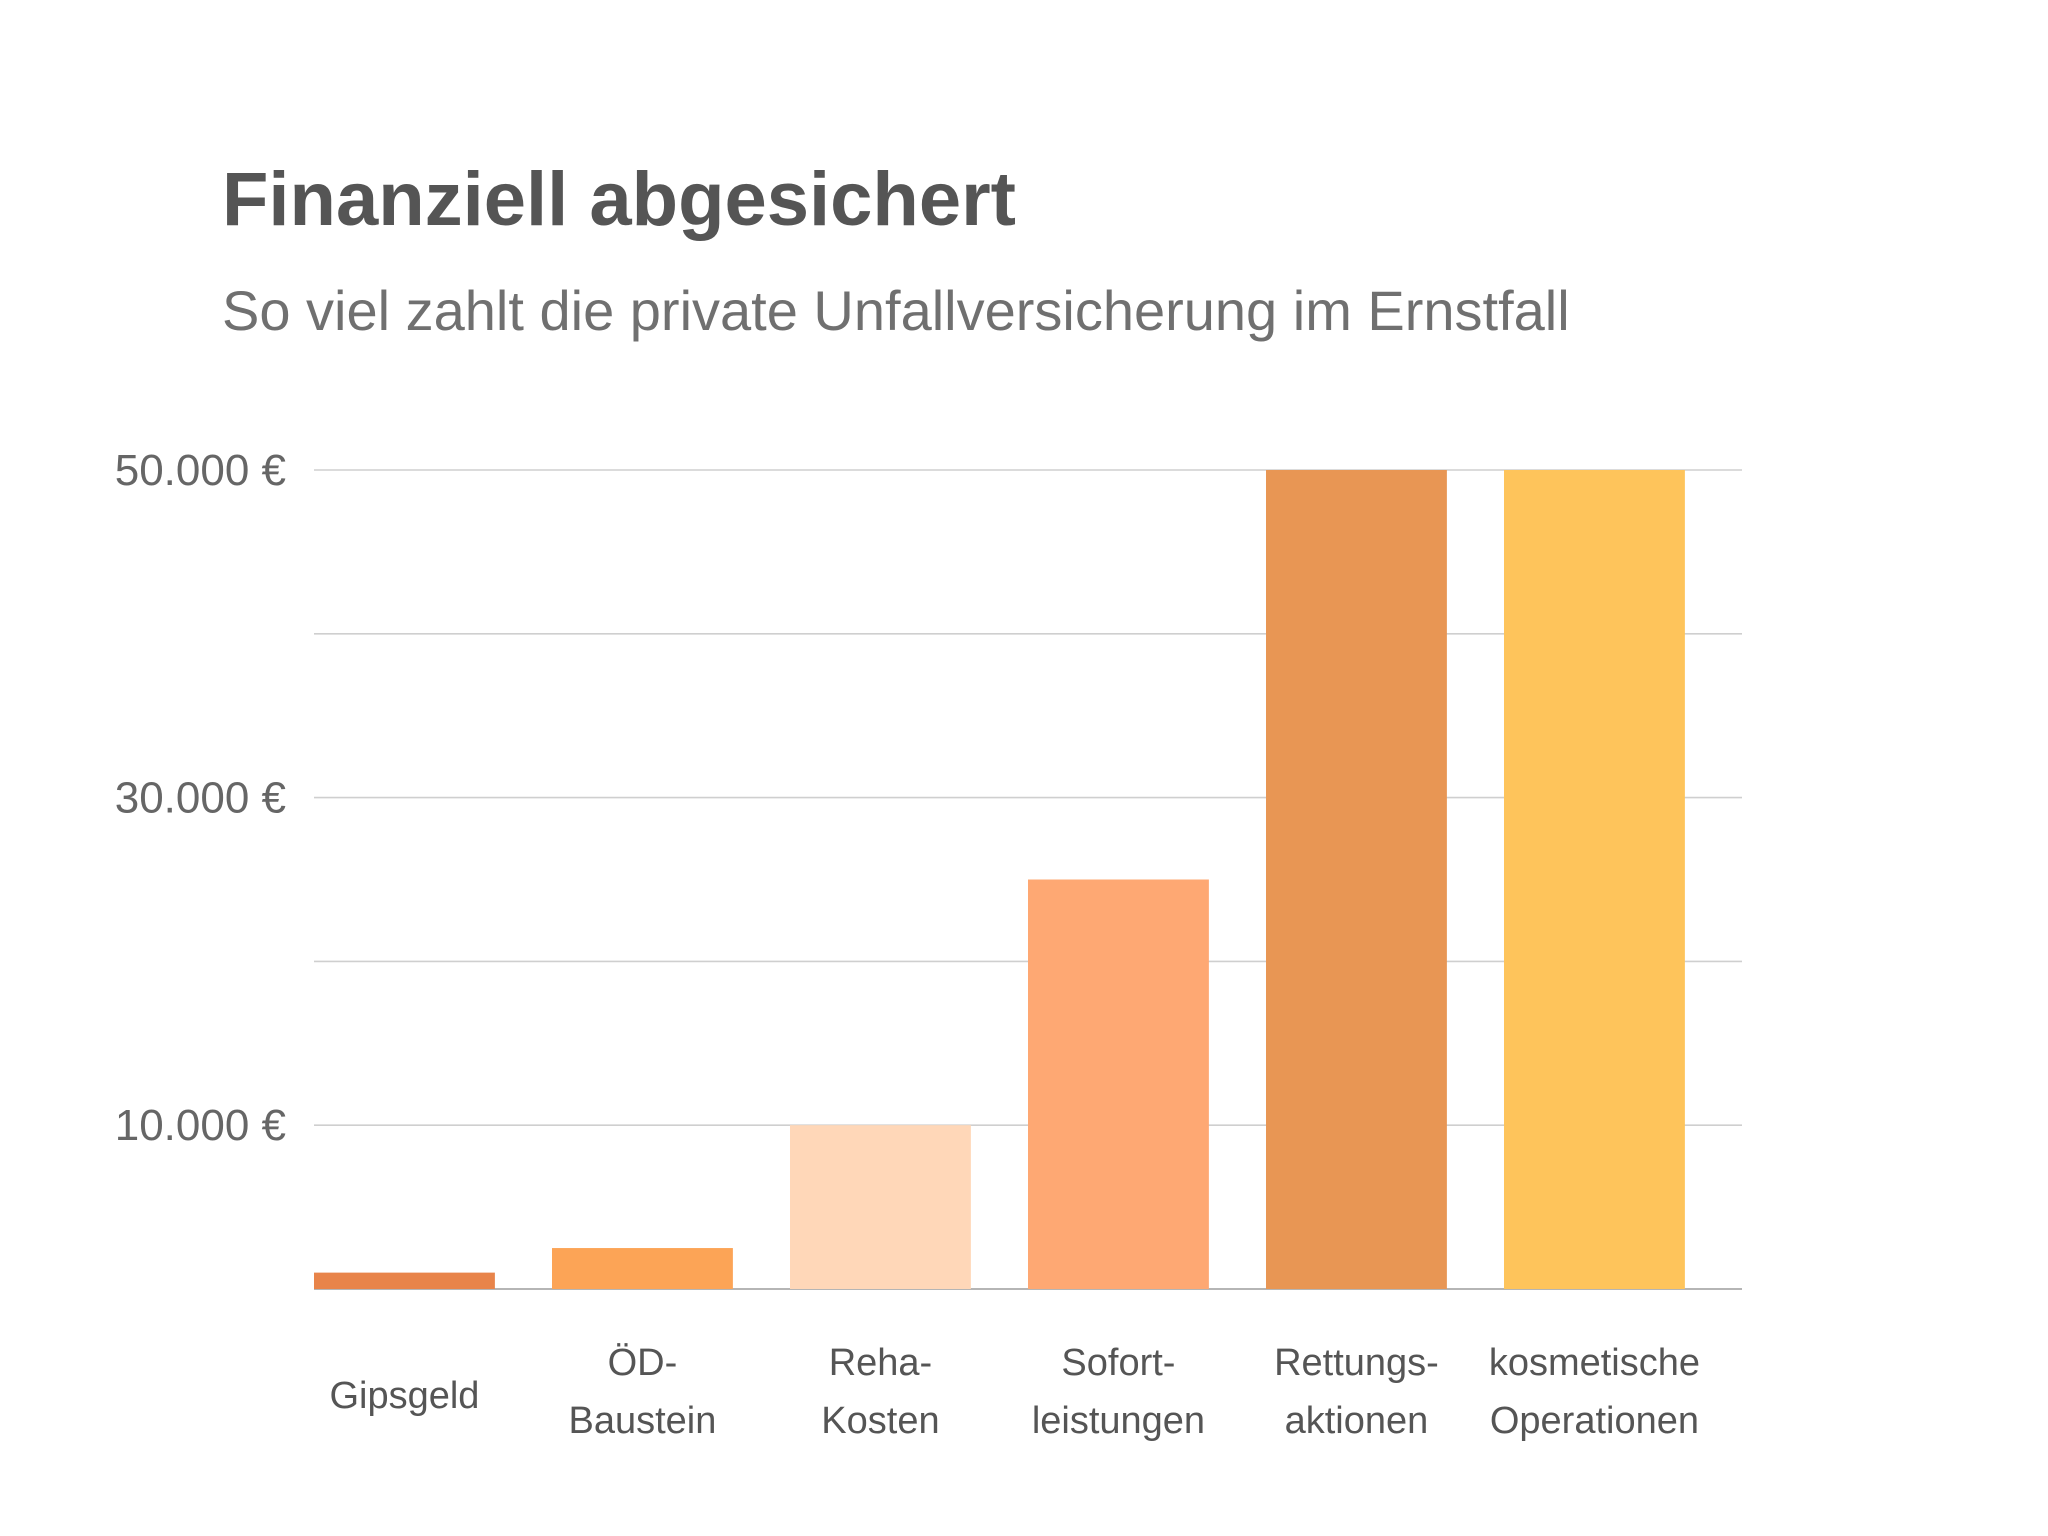  I want to click on x-tick-label-line: kosmetische, so click(1594, 1363).